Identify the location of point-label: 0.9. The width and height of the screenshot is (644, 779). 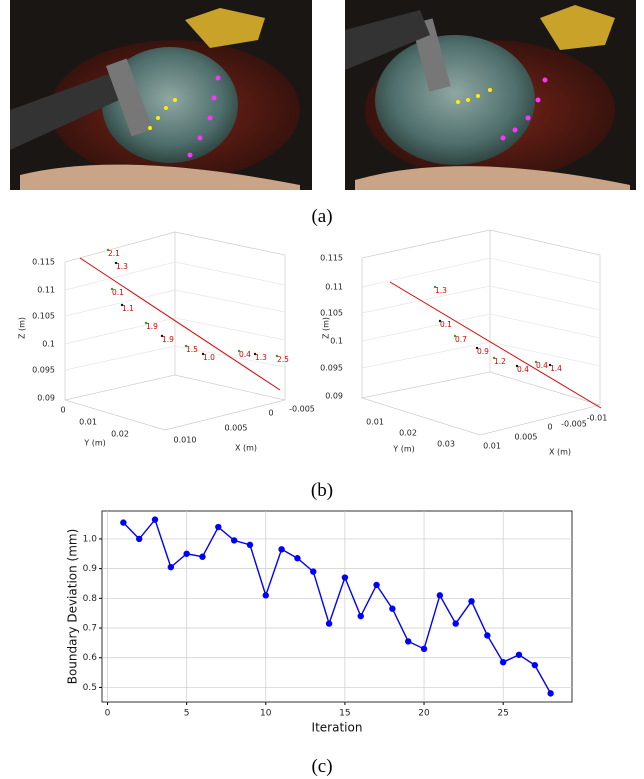
(483, 351).